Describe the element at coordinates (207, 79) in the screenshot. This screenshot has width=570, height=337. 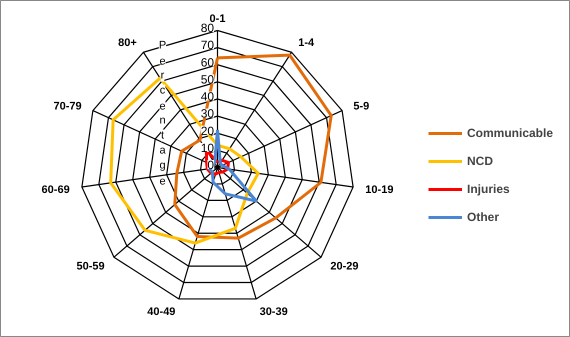
I see `y-tick-label: 50` at that location.